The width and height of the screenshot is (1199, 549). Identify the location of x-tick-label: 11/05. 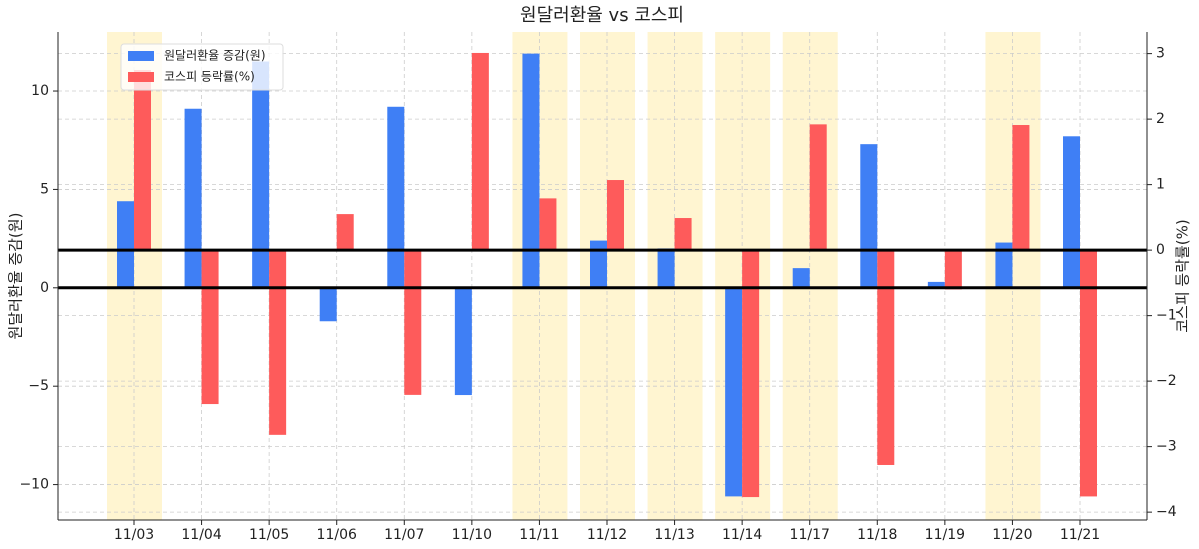
(269, 535).